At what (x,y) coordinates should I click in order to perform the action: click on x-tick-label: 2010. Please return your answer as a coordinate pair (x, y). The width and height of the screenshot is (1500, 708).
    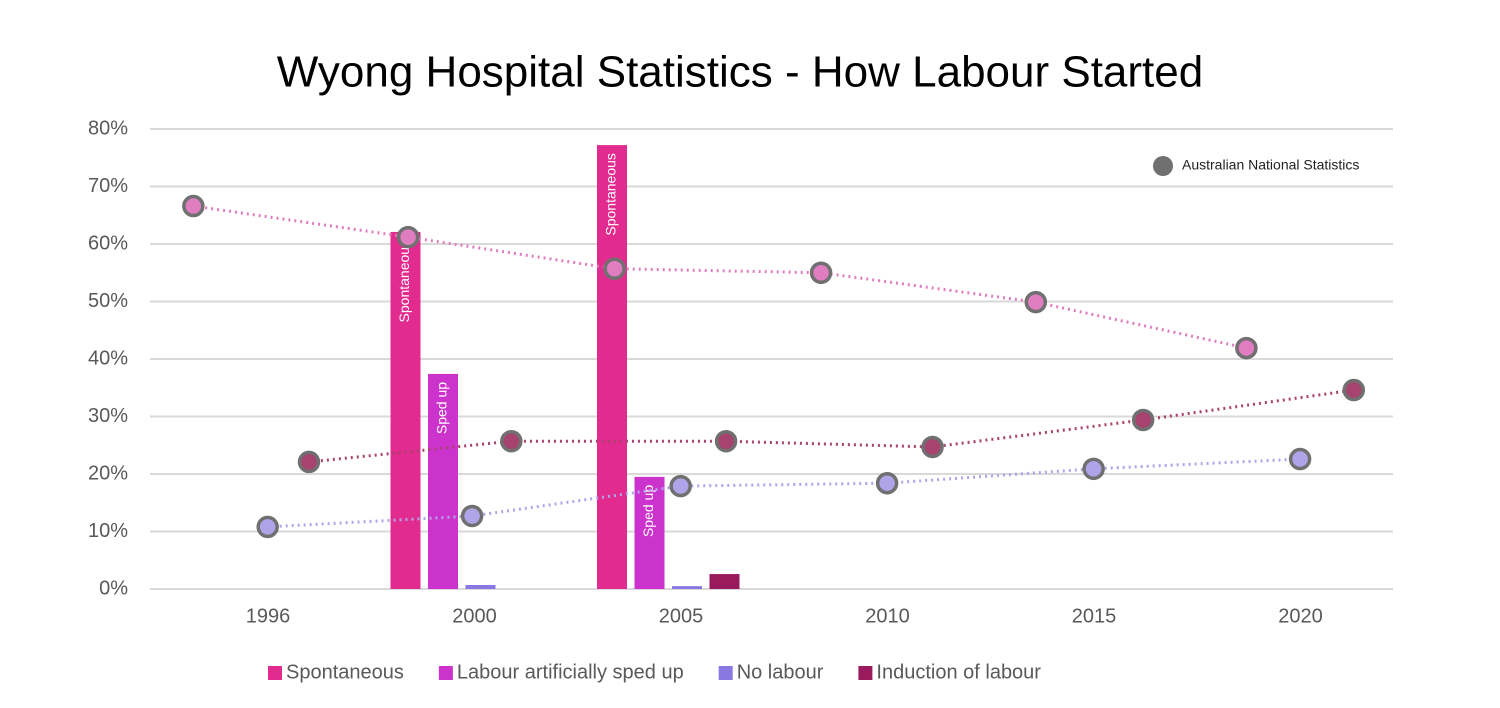
    Looking at the image, I should click on (887, 616).